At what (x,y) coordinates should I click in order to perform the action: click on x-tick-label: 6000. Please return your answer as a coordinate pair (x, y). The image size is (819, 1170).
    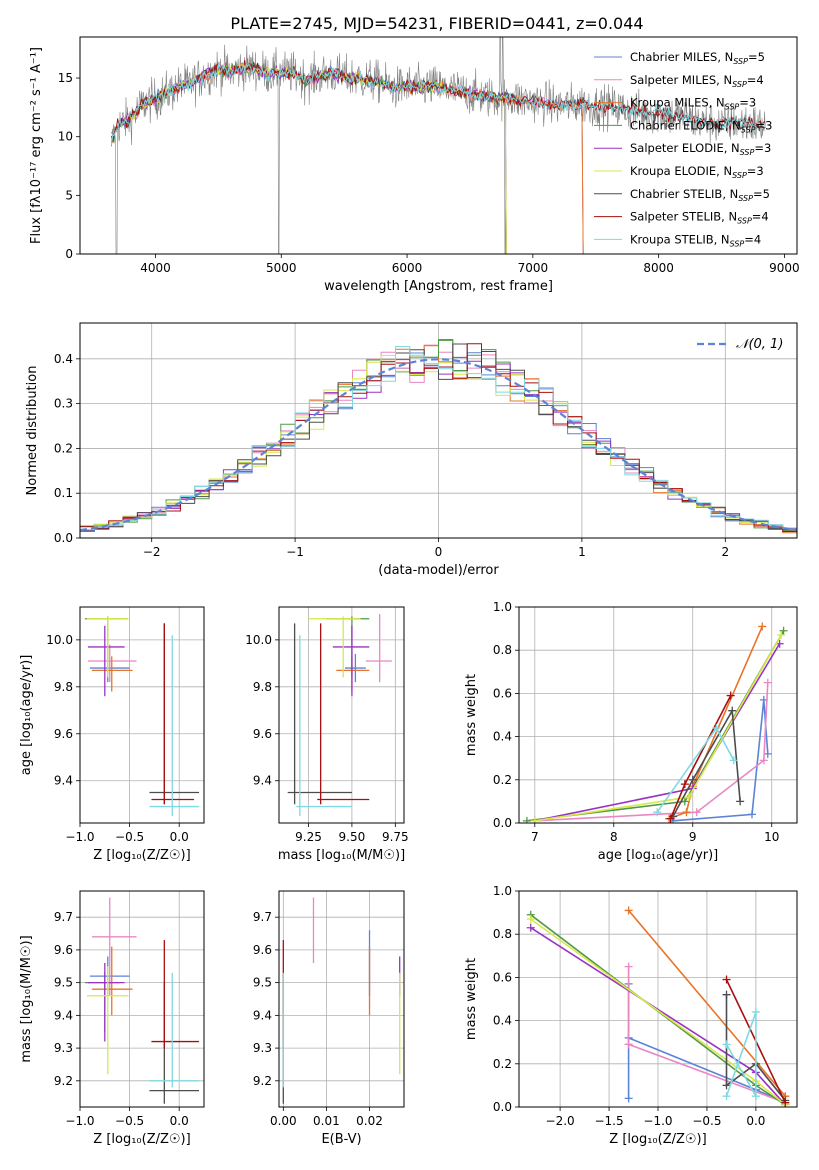
    Looking at the image, I should click on (407, 268).